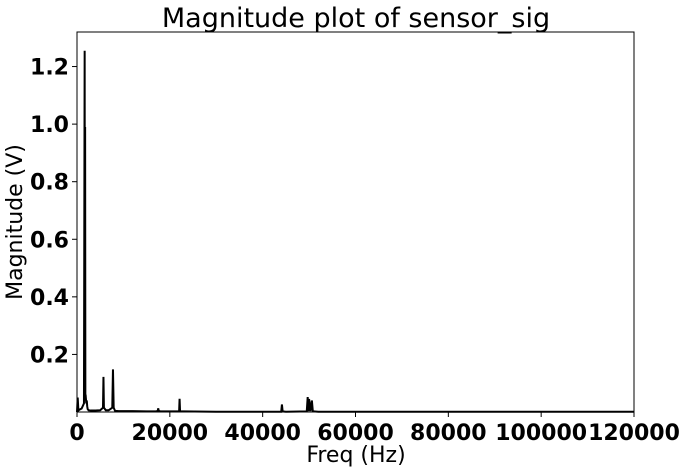 This screenshot has width=688, height=471. Describe the element at coordinates (49, 298) in the screenshot. I see `y-tick-label: 0.4` at that location.